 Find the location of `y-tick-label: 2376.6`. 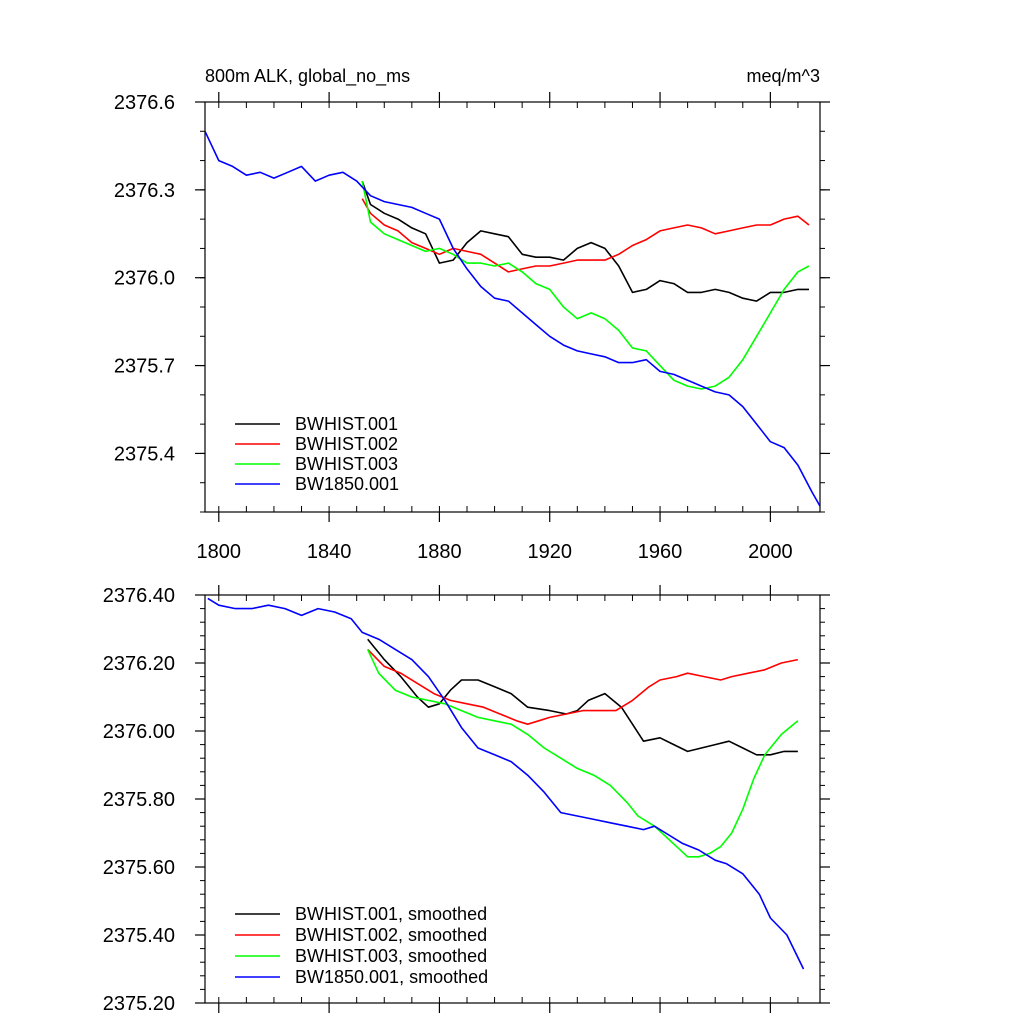

y-tick-label: 2376.6 is located at coordinates (144, 103).